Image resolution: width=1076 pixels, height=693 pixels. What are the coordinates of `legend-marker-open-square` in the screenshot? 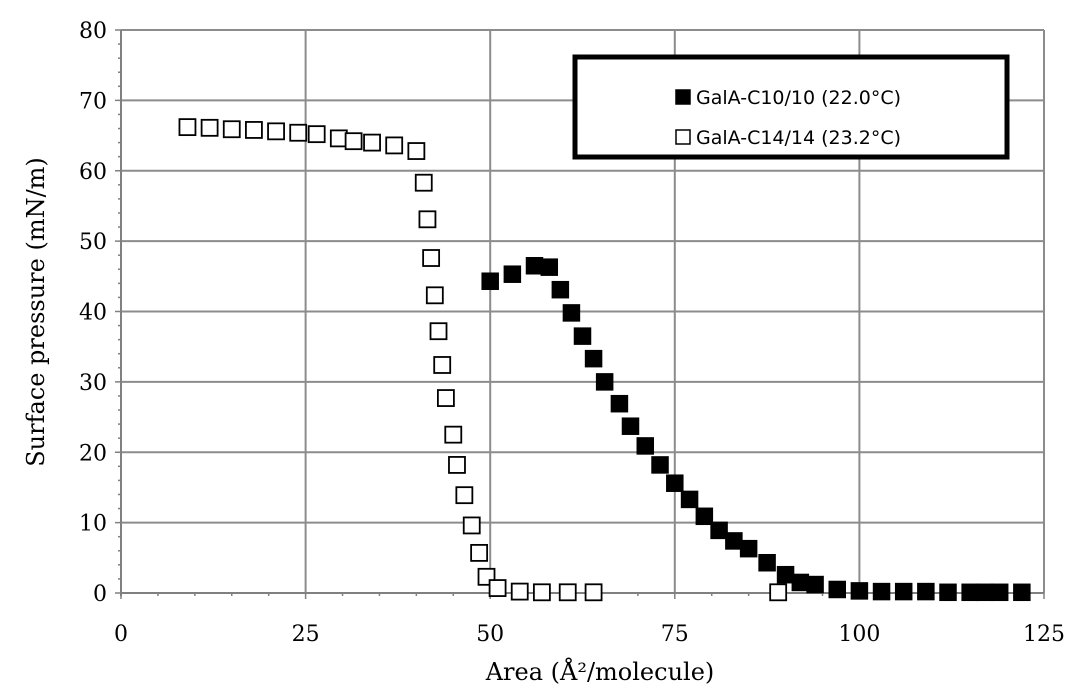 It's located at (683, 137).